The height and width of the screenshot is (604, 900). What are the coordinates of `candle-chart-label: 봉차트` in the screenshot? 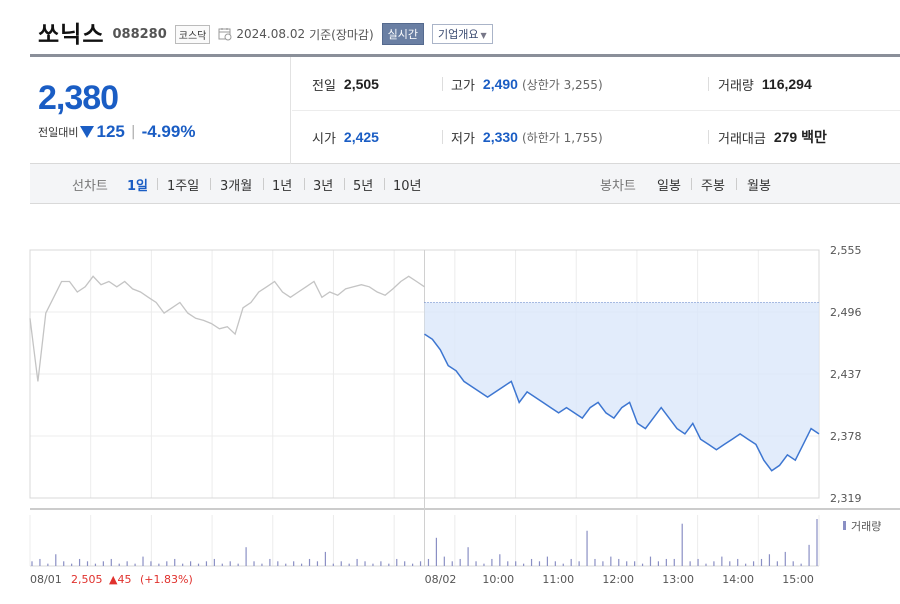 It's located at (618, 186).